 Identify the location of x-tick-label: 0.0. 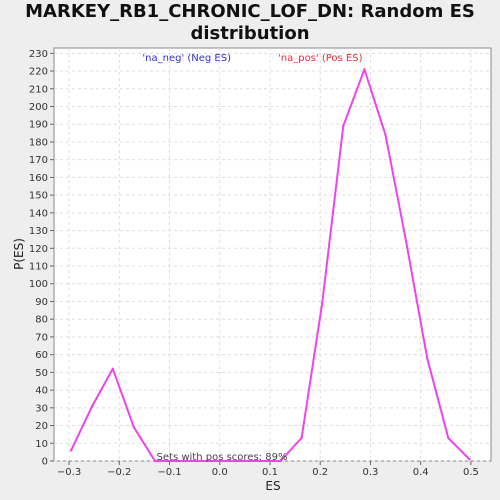
(220, 472).